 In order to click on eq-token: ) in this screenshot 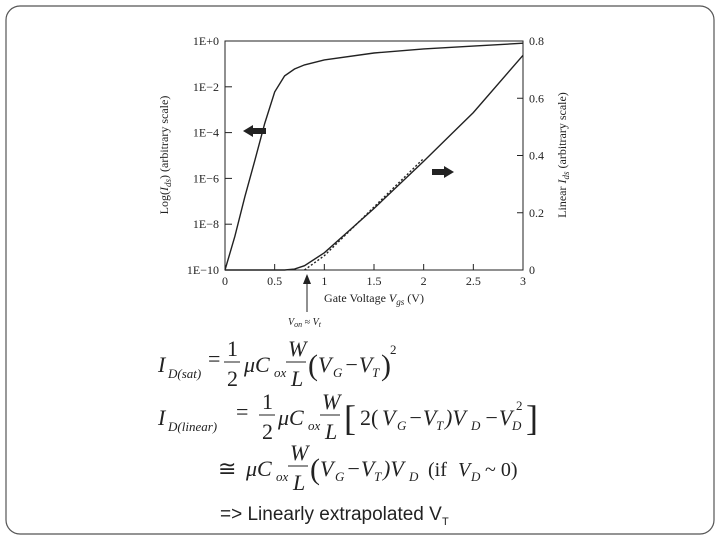, I will do `click(386, 365)`.